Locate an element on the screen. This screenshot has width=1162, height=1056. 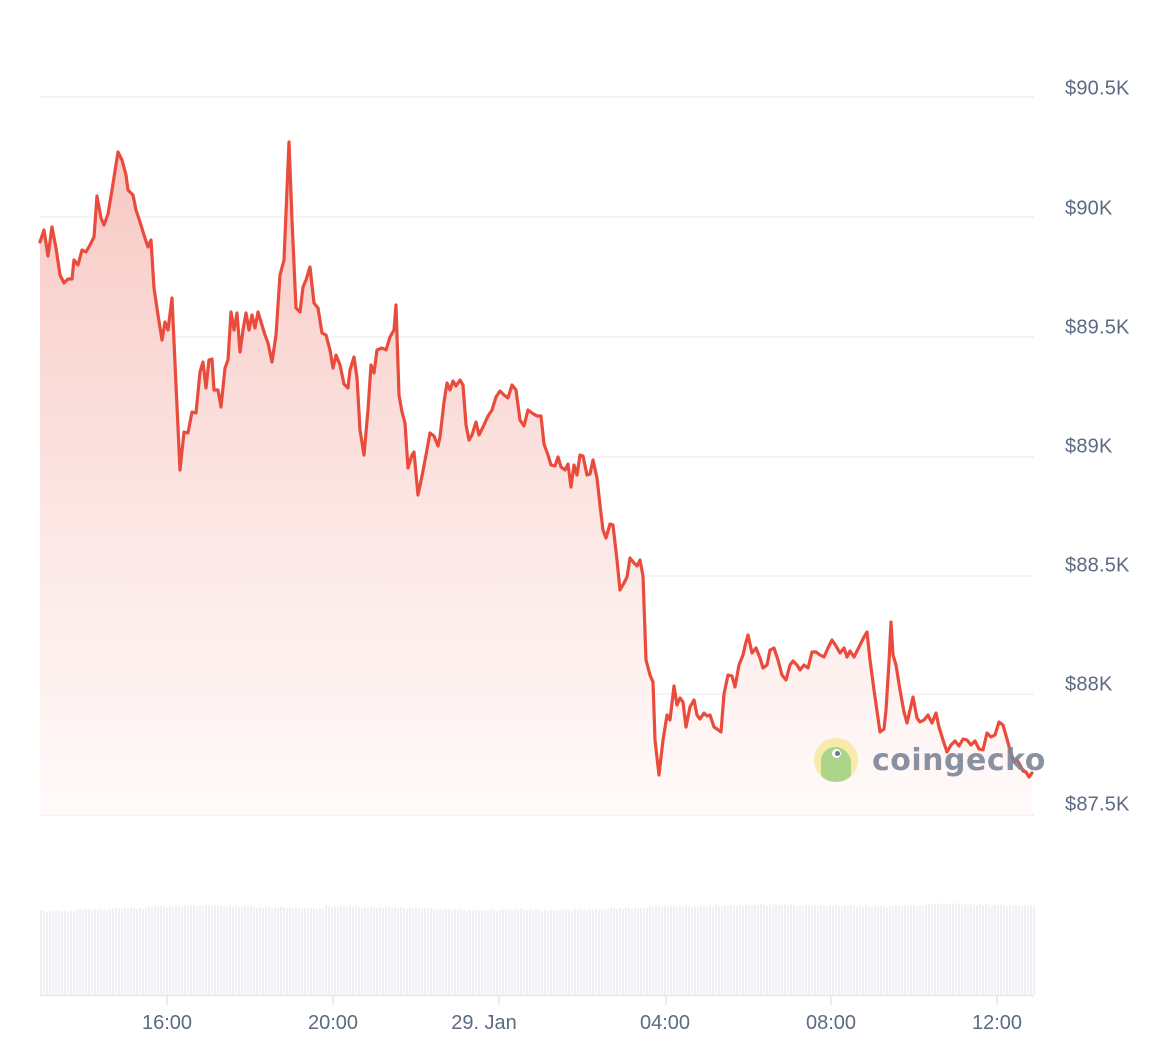
x-axis-ticks is located at coordinates (582, 1000).